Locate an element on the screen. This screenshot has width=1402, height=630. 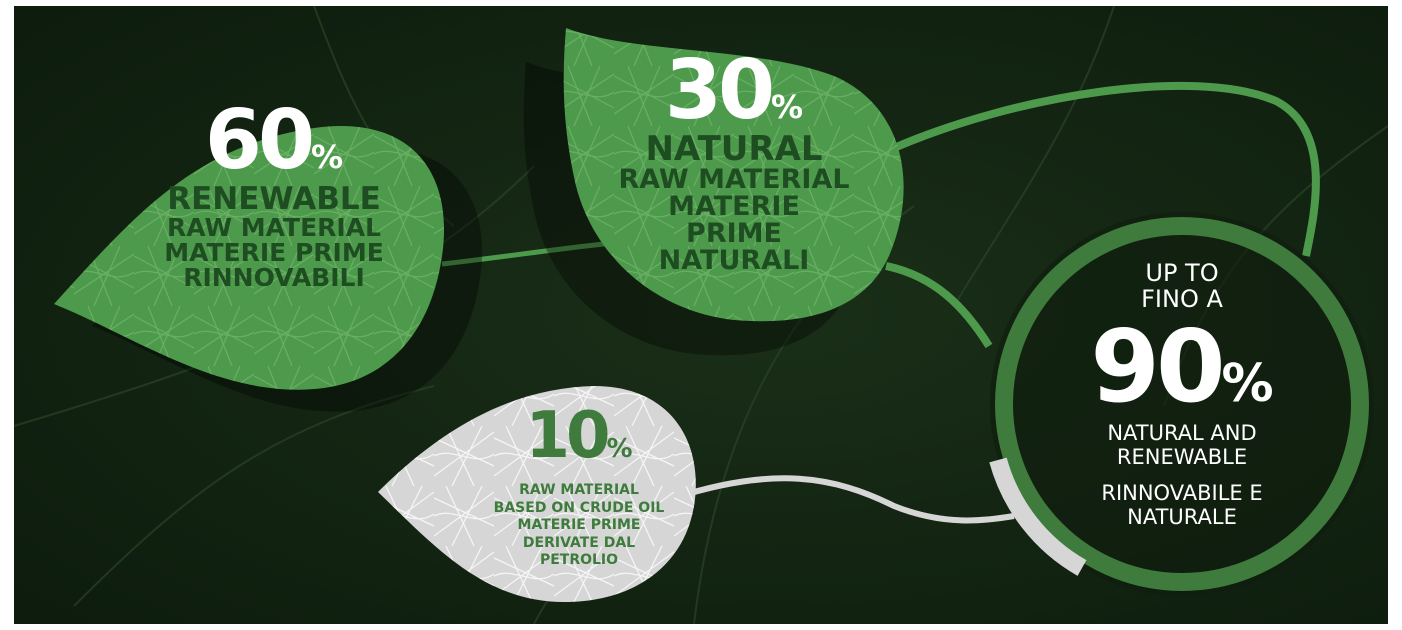
renewable-line4: RINNOVABILI is located at coordinates (274, 277).